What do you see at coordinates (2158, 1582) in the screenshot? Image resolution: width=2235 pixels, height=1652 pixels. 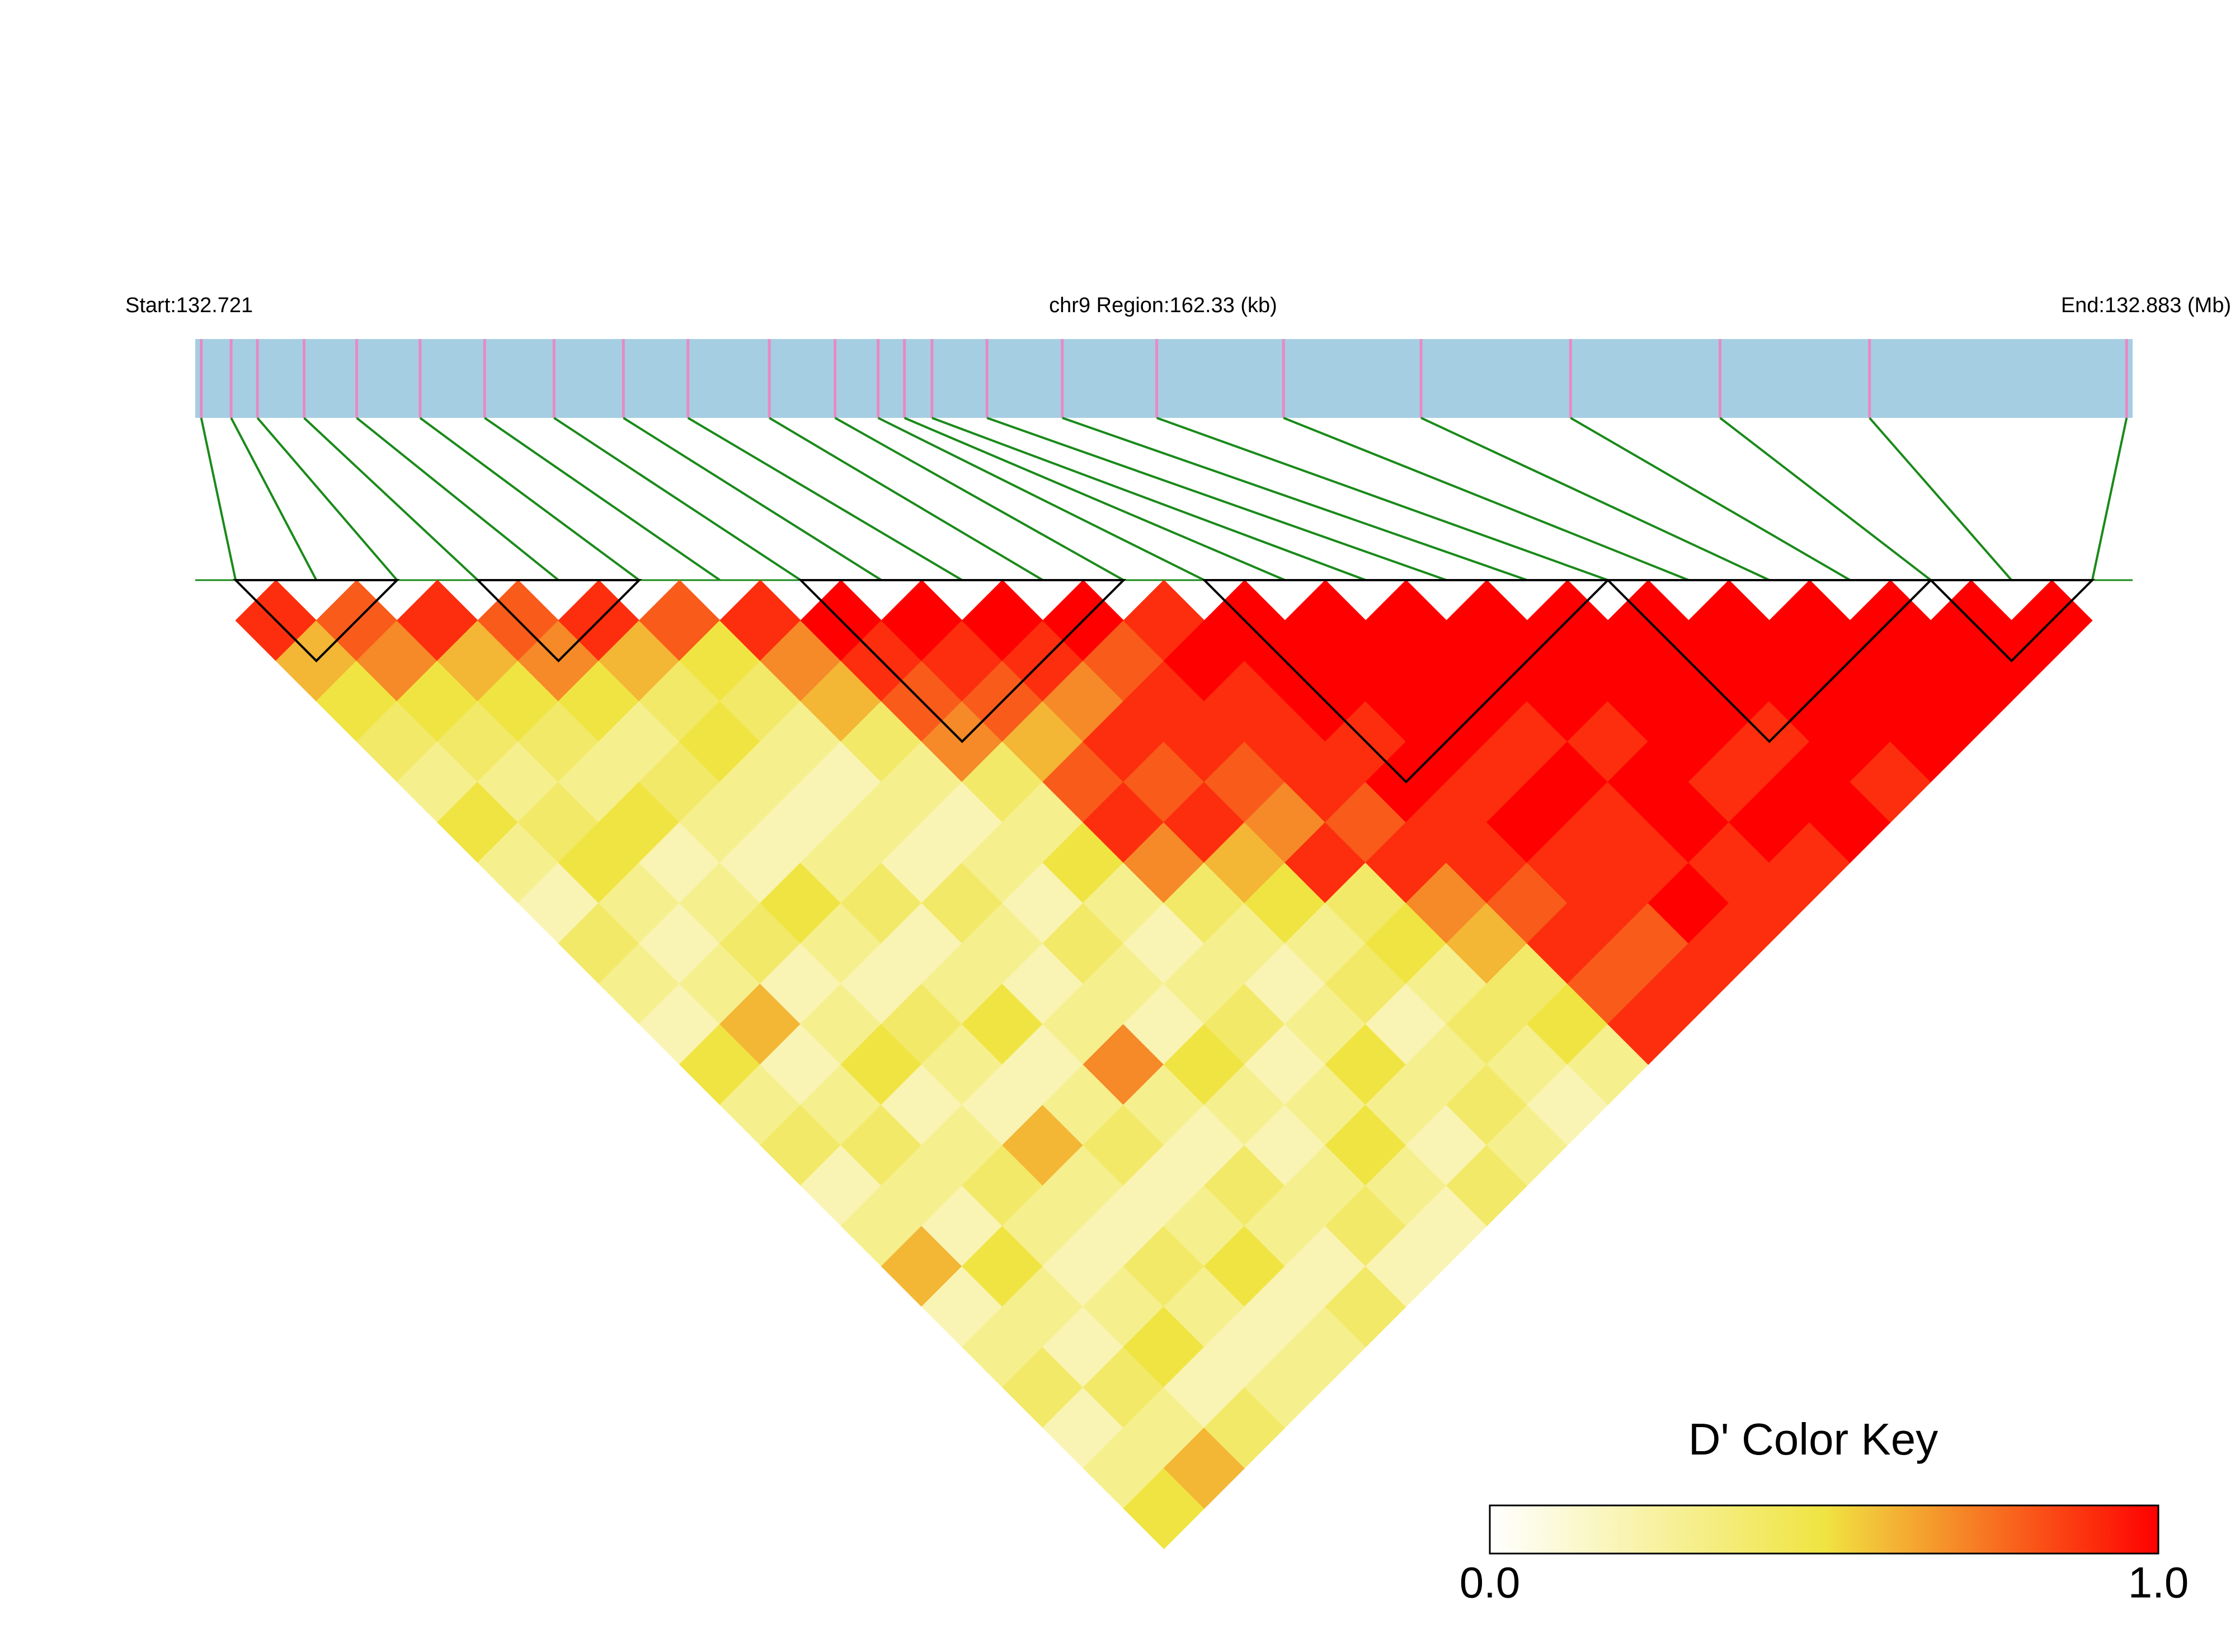 I see `color-key-tick-label: 1.0` at bounding box center [2158, 1582].